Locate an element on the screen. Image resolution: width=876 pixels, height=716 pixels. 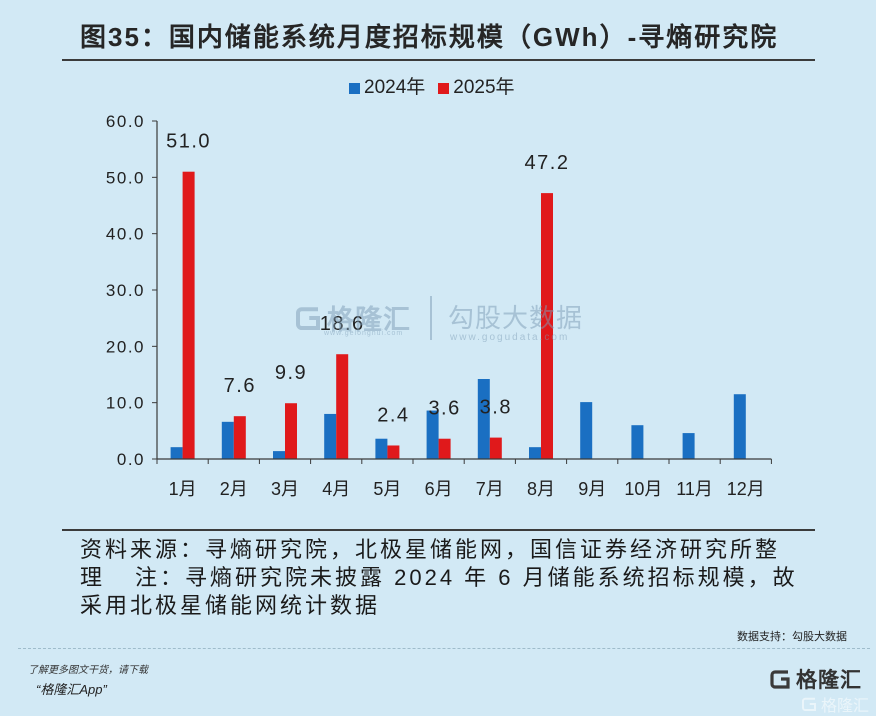
data-label-2025-m3: 9.9 is located at coordinates (291, 373).